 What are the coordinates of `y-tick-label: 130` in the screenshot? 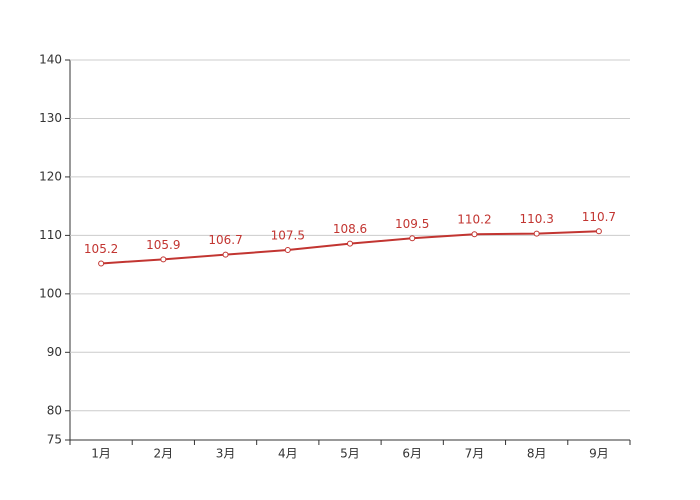 It's located at (50, 118).